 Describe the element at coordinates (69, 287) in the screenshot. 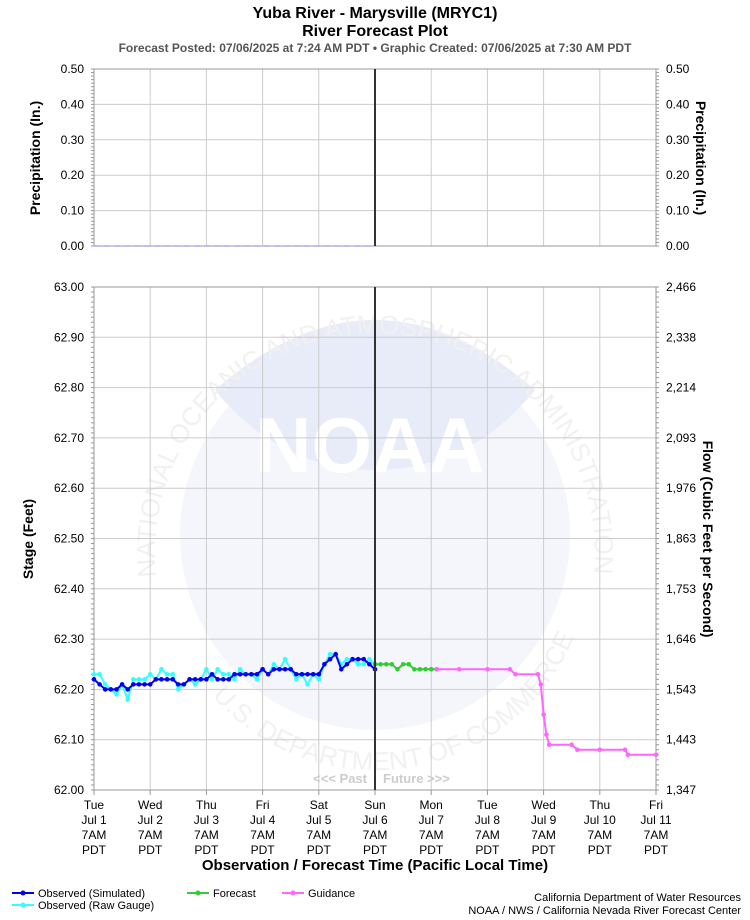

I see `stage-left-tick: 63.00` at that location.